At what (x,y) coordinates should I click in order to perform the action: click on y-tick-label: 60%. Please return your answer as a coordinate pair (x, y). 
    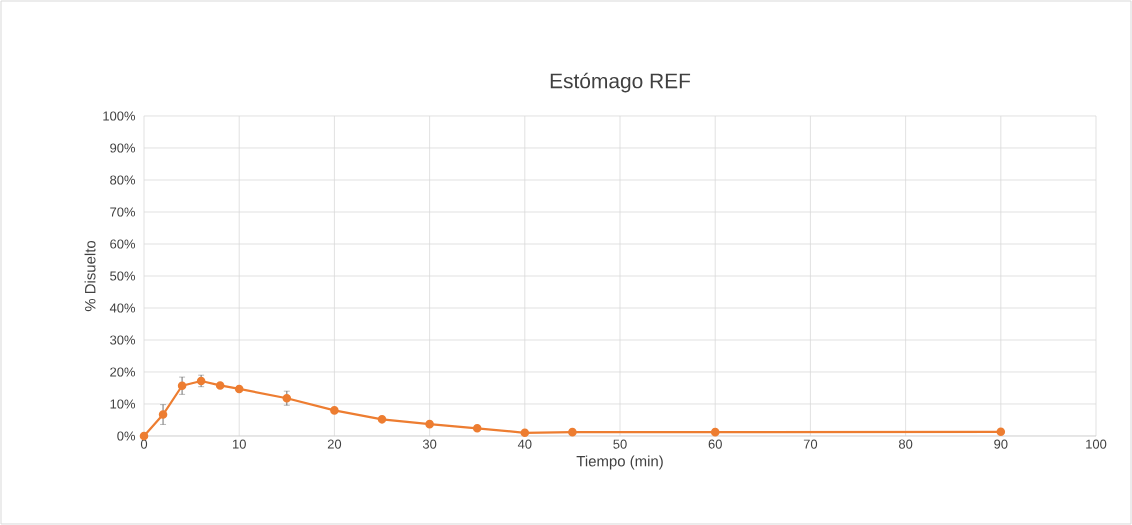
    Looking at the image, I should click on (123, 244).